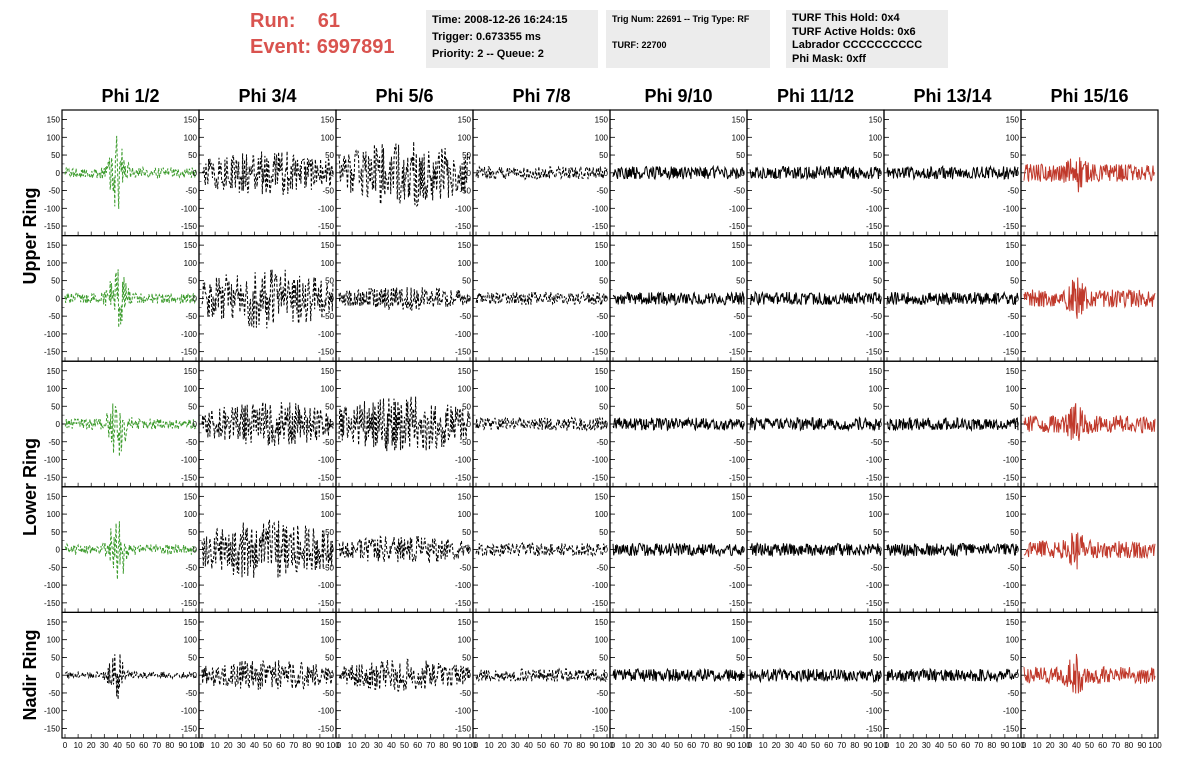 The image size is (1196, 772). What do you see at coordinates (952, 96) in the screenshot?
I see `column-title-7: Phi 13/14` at bounding box center [952, 96].